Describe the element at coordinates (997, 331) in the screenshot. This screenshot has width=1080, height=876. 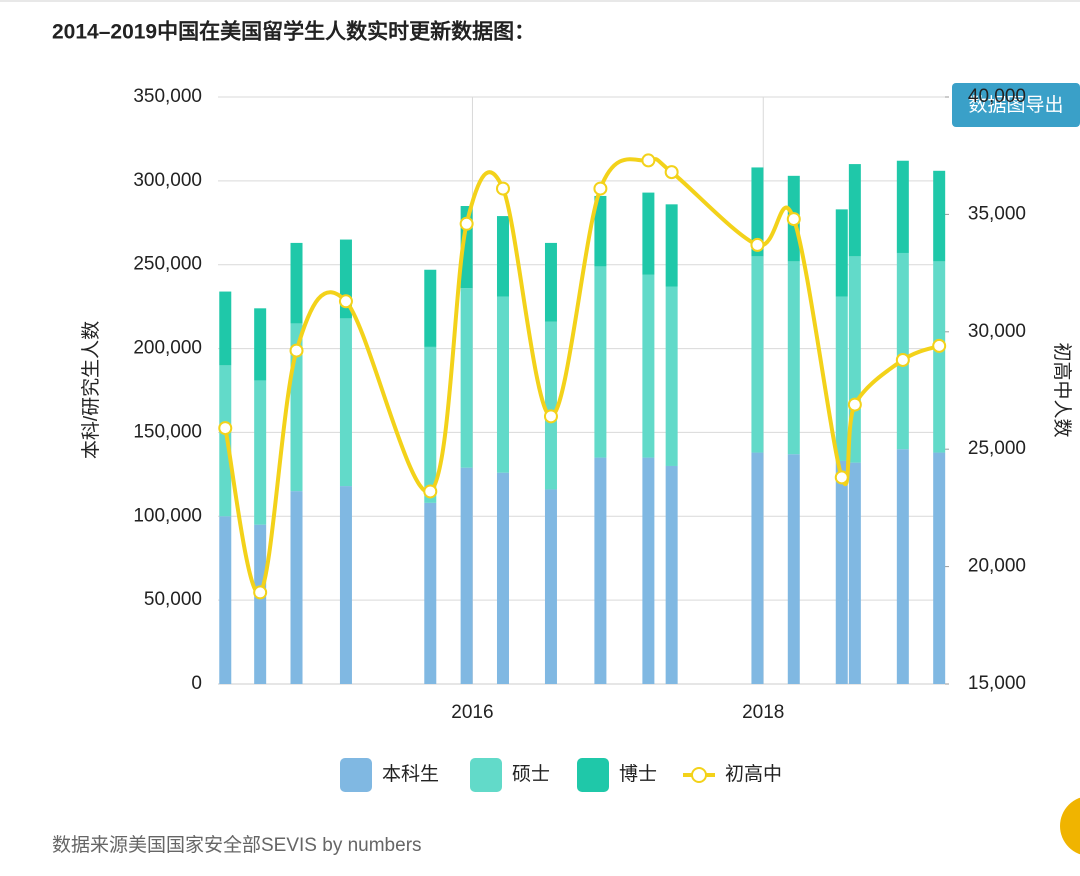
I see `y2-tick-label: 30,000` at that location.